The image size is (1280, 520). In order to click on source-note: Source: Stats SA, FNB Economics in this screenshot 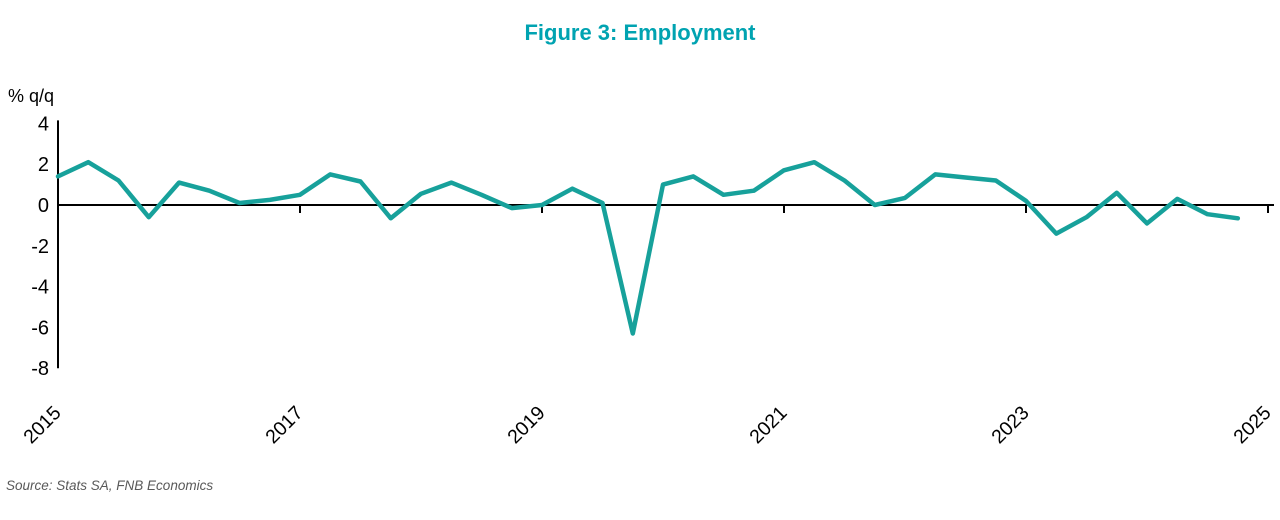, I will do `click(110, 485)`.